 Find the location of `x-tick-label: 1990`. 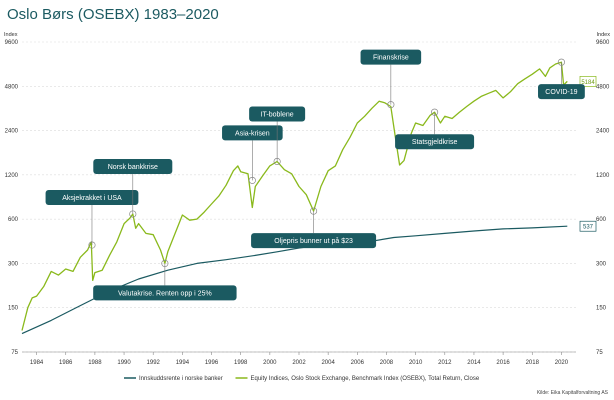

x-tick-label: 1990 is located at coordinates (124, 363).